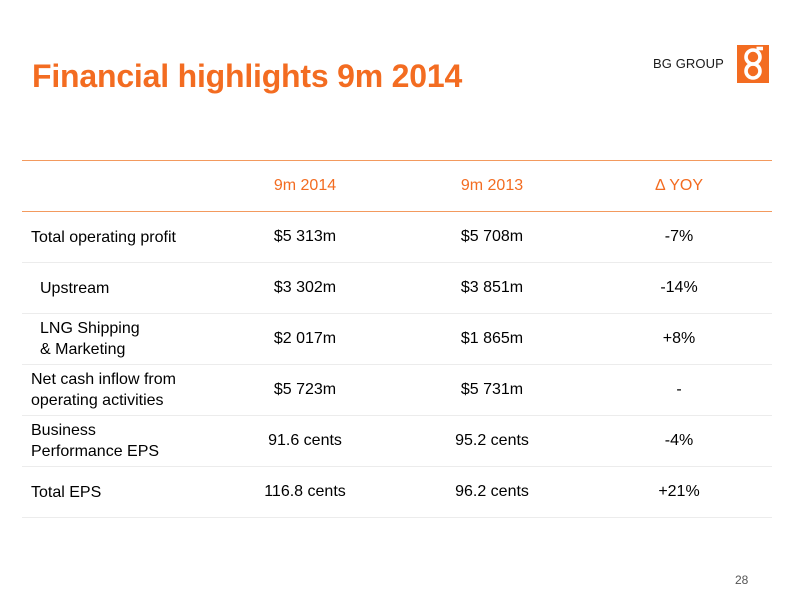 The image size is (800, 600). I want to click on cell-9m-2014: $2 017m, so click(305, 338).